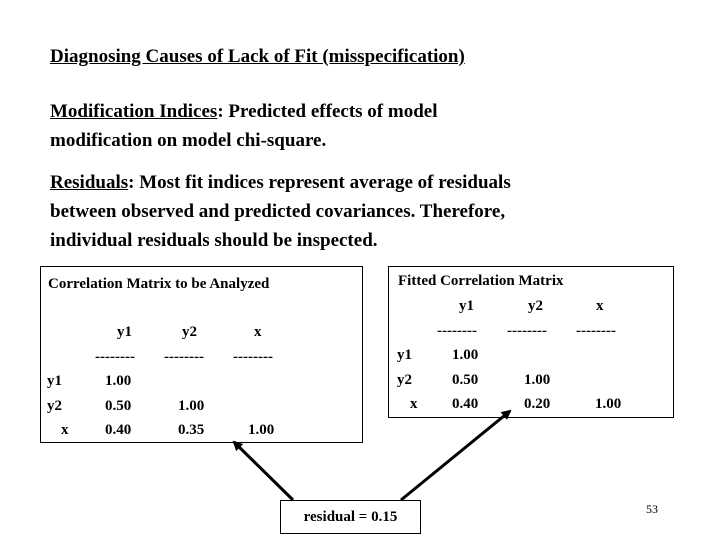 The image size is (728, 546). I want to click on residual-label: residual = 0.15, so click(350, 516).